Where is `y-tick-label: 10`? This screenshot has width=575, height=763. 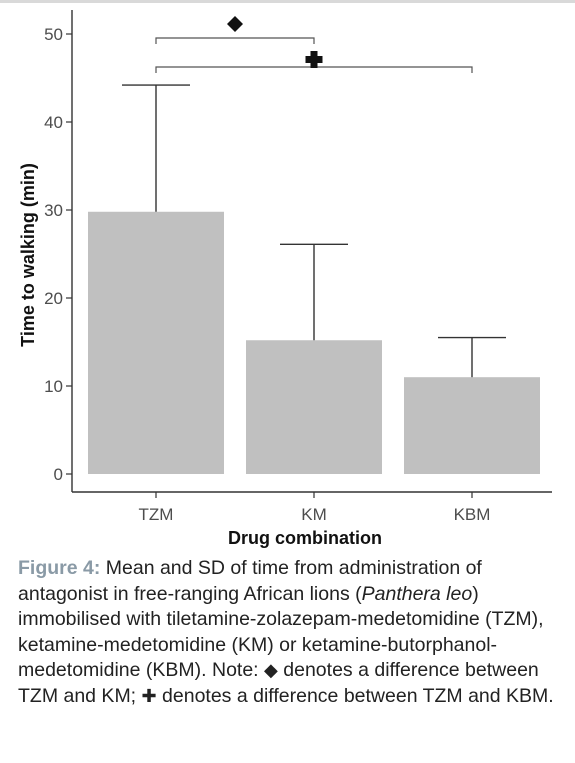 y-tick-label: 10 is located at coordinates (53, 386).